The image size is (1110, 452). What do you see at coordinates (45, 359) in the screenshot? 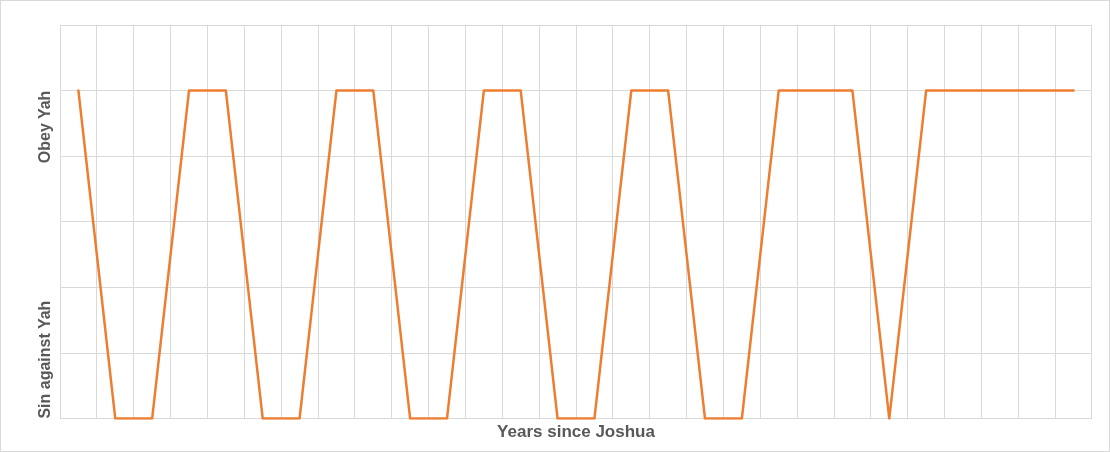
I see `text: Sin against Yah` at bounding box center [45, 359].